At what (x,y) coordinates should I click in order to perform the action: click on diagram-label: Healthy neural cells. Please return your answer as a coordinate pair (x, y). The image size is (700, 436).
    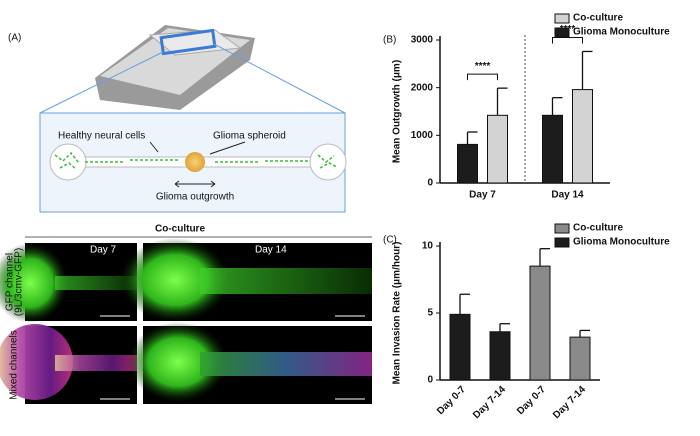
    Looking at the image, I should click on (101, 136).